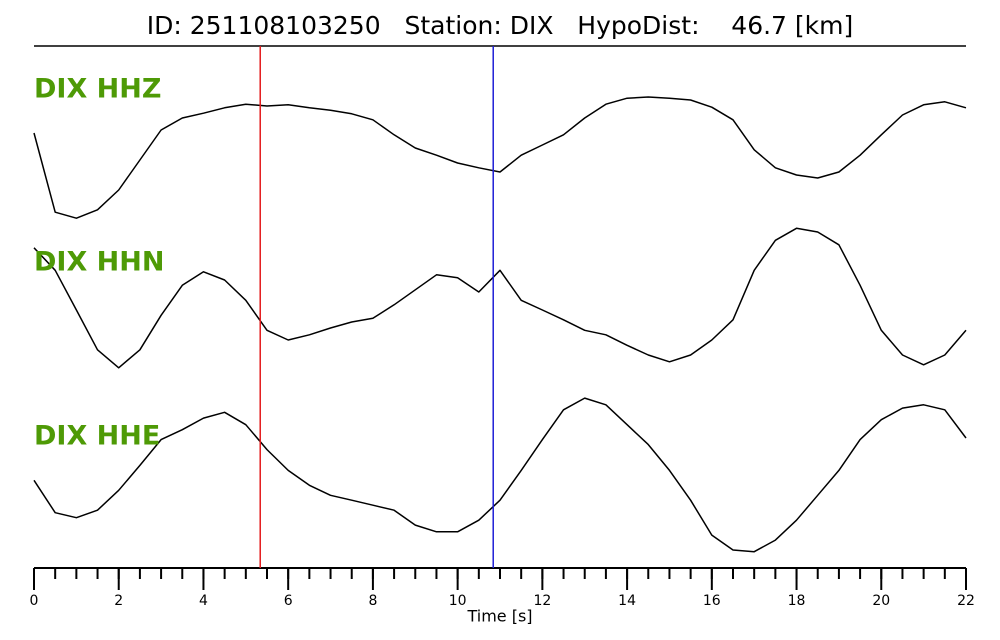  I want to click on x-tick-label: 2, so click(118, 601).